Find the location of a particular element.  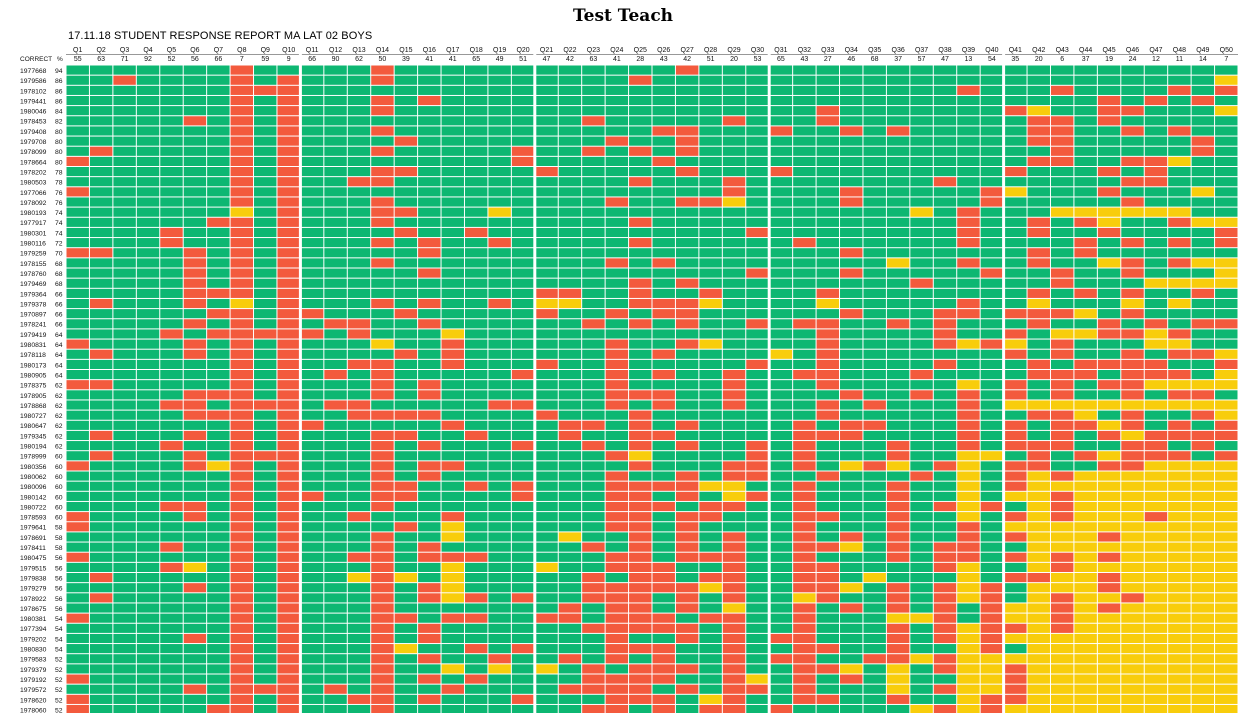

student-percent: 56 is located at coordinates (59, 558).